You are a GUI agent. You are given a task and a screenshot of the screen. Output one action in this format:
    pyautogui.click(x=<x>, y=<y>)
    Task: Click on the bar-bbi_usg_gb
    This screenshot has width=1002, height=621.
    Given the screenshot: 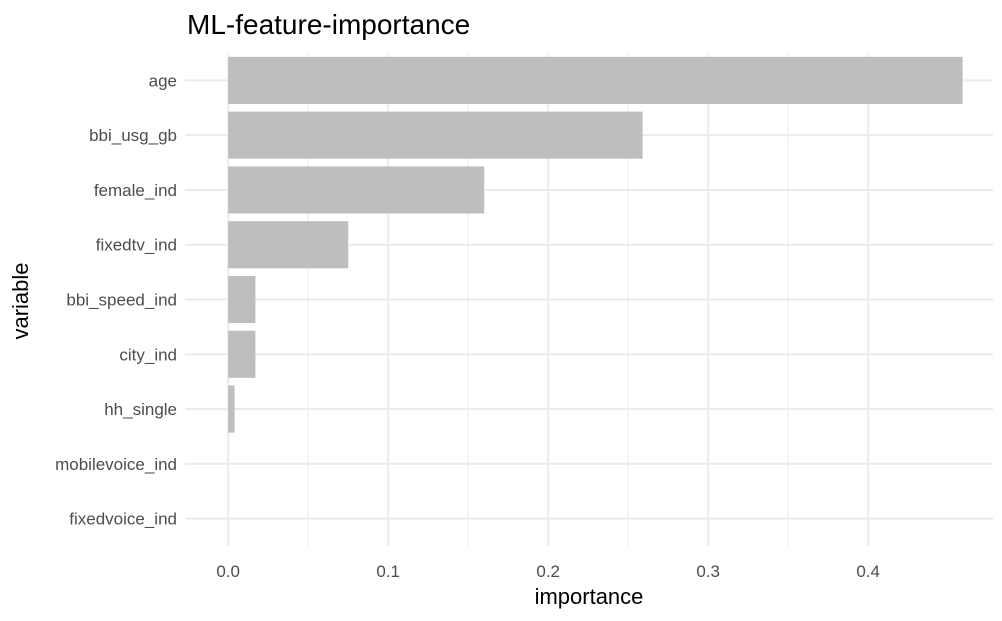 What is the action you would take?
    pyautogui.click(x=435, y=135)
    